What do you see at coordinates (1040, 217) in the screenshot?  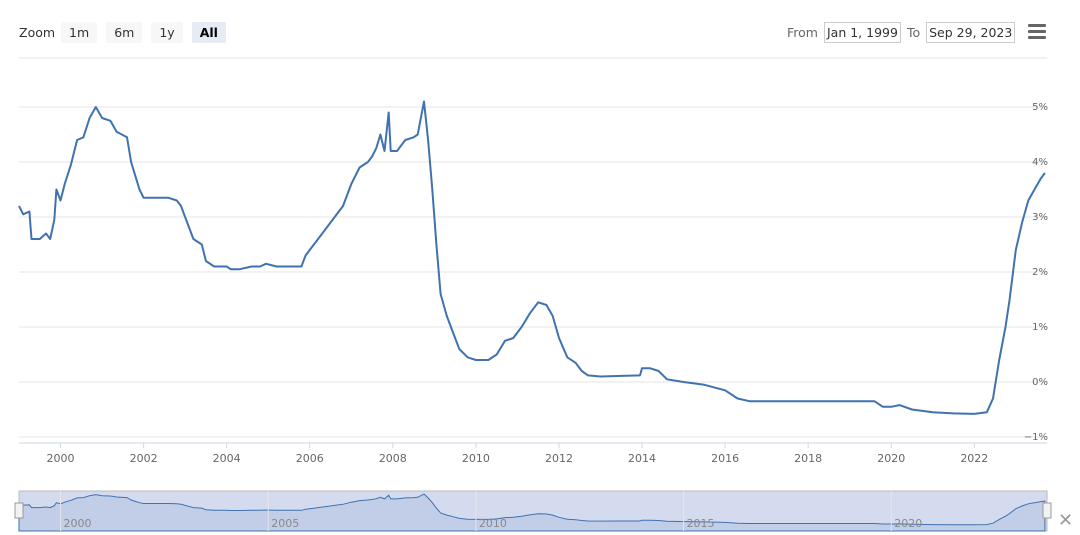 I see `y-tick-label: 3%` at bounding box center [1040, 217].